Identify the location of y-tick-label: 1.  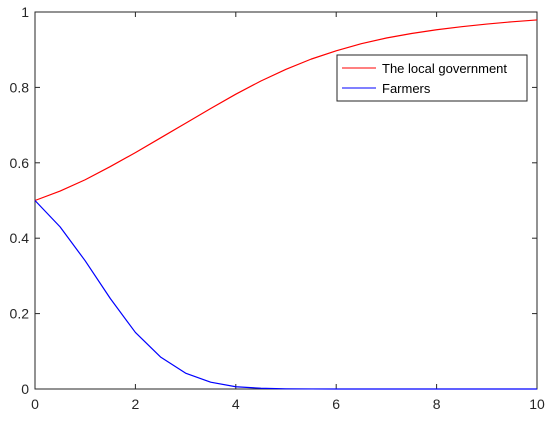
(25, 12).